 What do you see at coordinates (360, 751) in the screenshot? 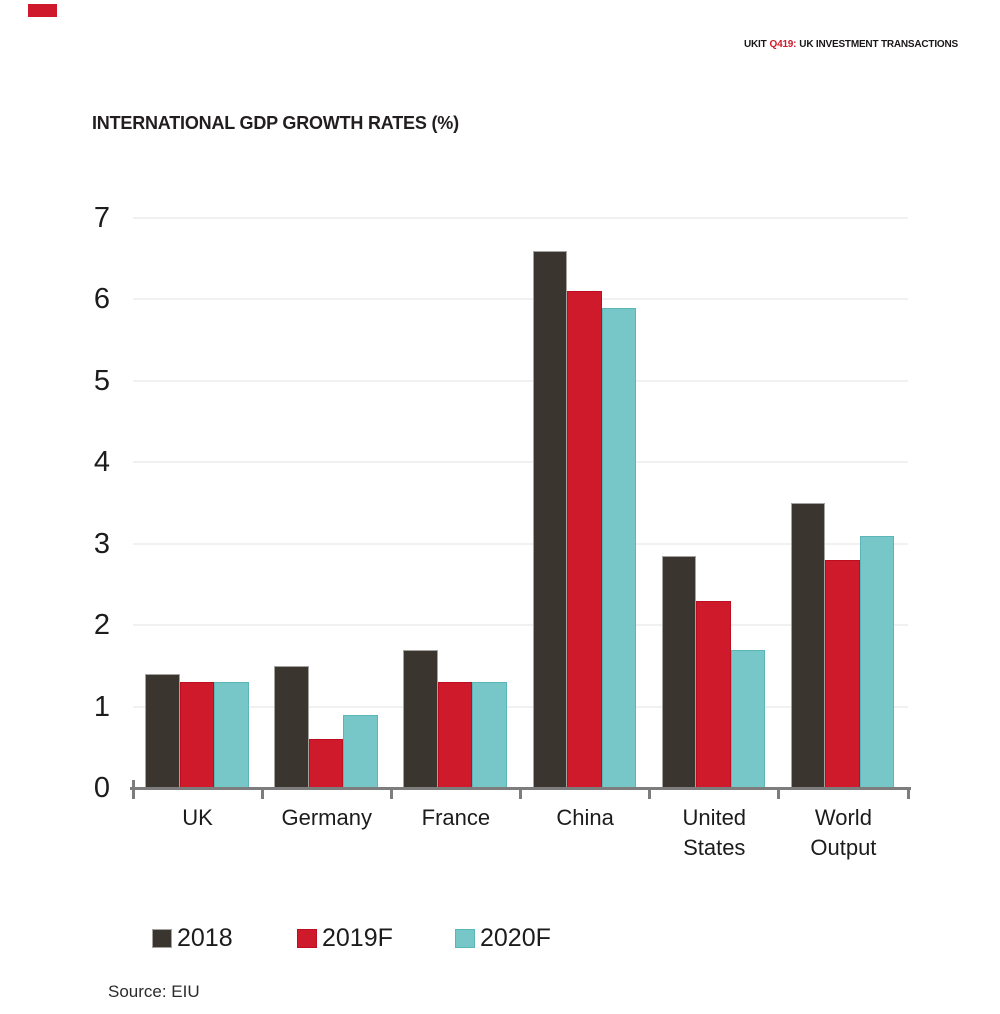
I see `bar-2020F-germany` at bounding box center [360, 751].